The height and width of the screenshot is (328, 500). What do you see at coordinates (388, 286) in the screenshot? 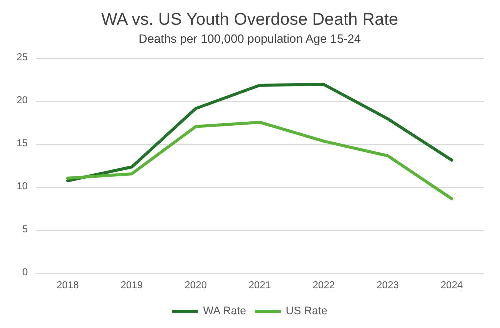
I see `x-tick-label: 2023` at bounding box center [388, 286].